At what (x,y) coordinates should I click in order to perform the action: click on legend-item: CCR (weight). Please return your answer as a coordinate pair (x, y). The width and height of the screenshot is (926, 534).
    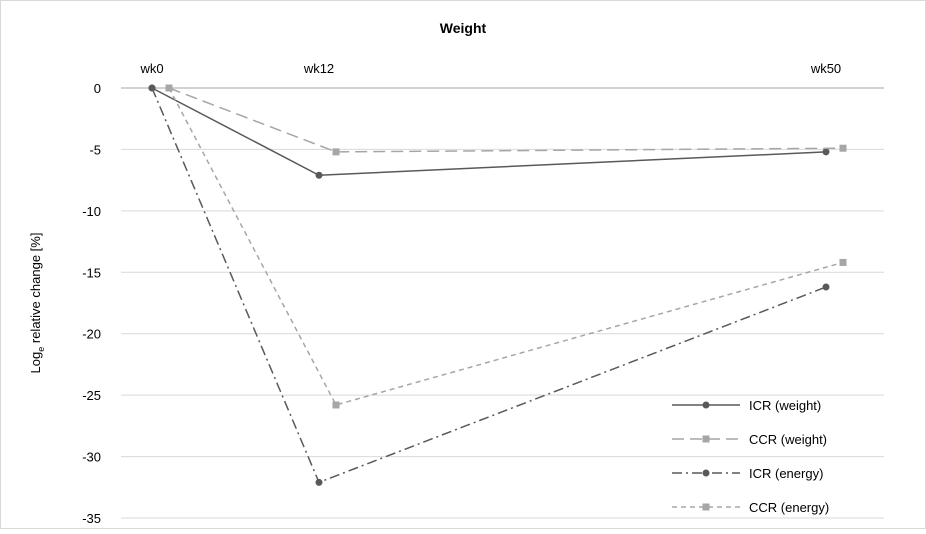
    Looking at the image, I should click on (749, 439).